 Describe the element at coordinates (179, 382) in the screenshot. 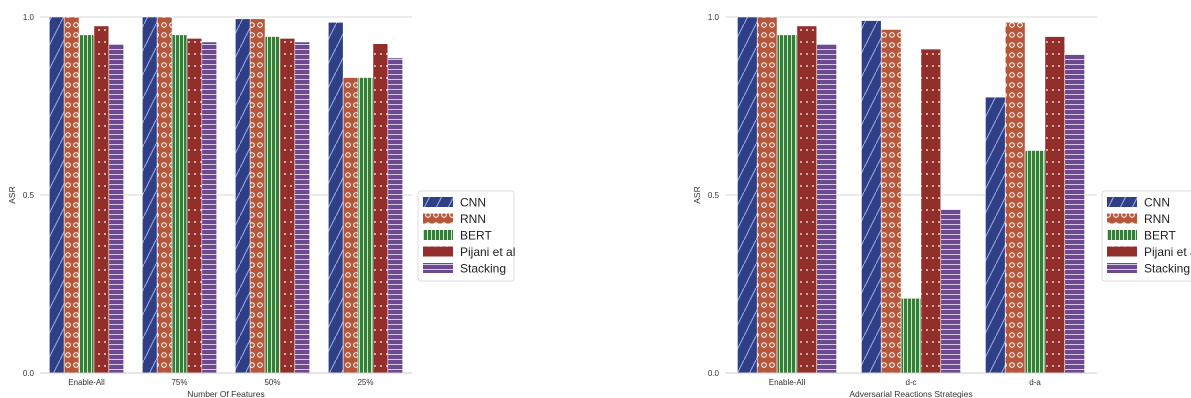

I see `x-tick-label: 75%` at that location.